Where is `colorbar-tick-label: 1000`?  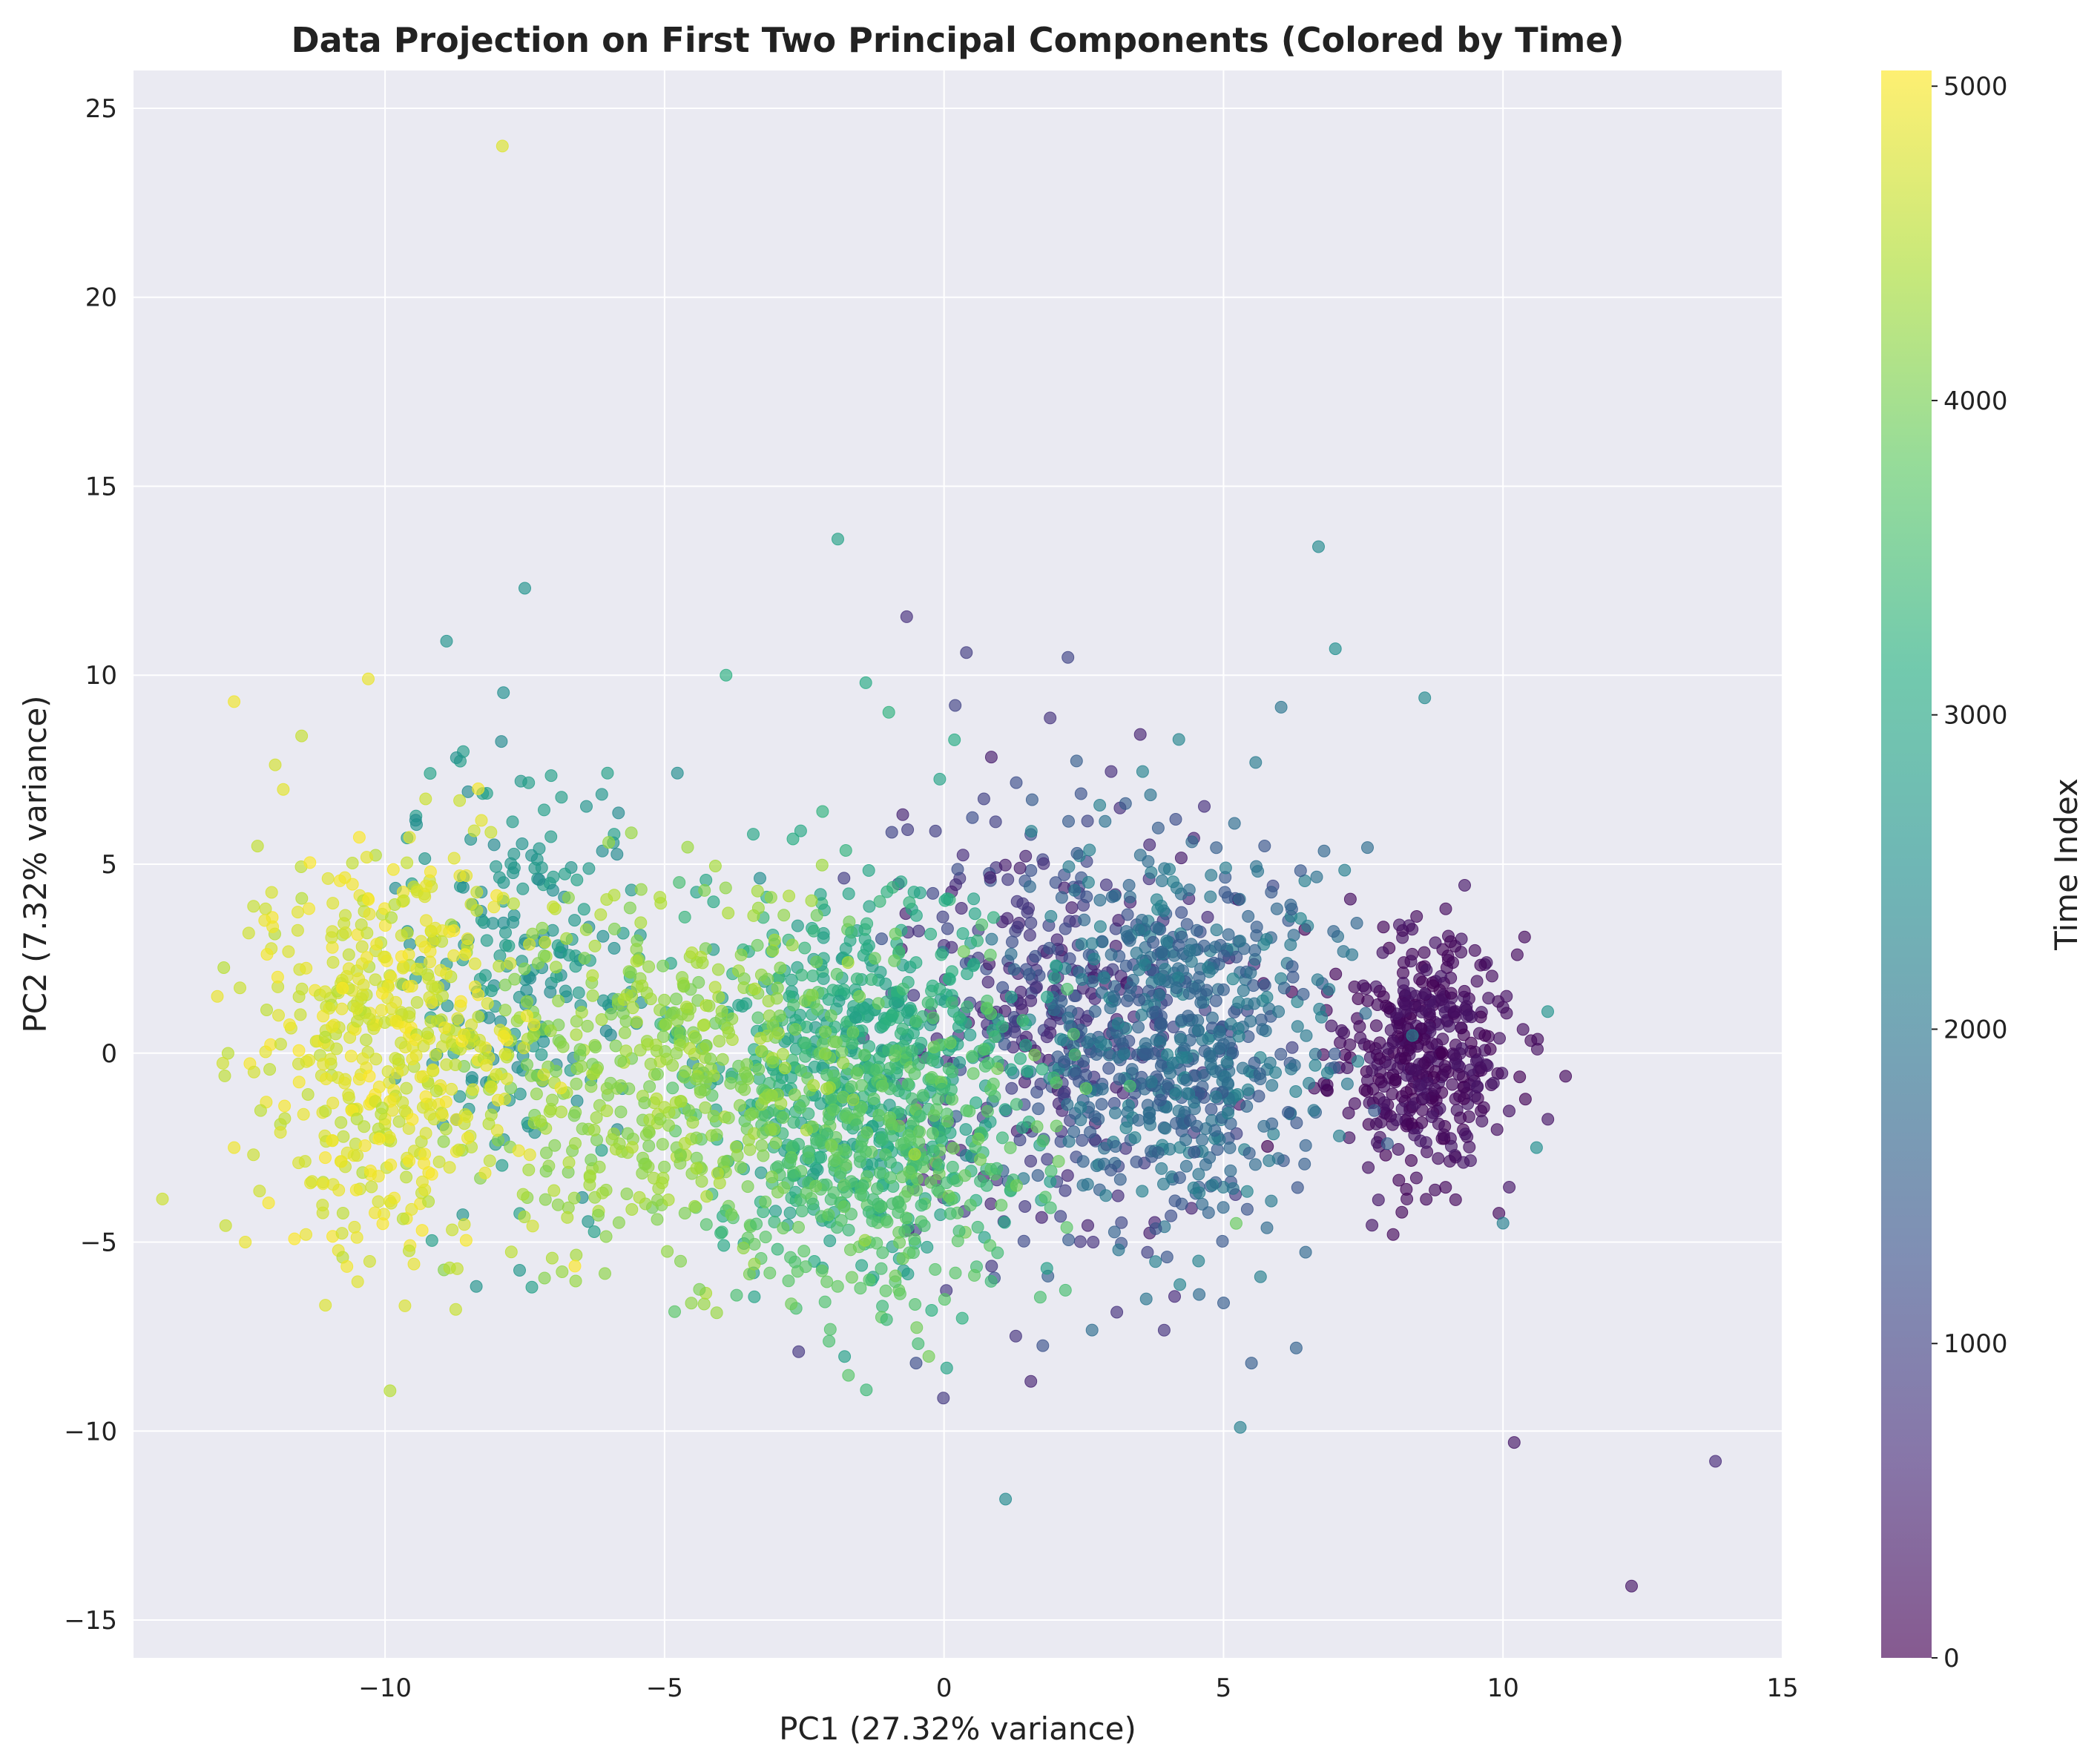 colorbar-tick-label: 1000 is located at coordinates (1975, 1344).